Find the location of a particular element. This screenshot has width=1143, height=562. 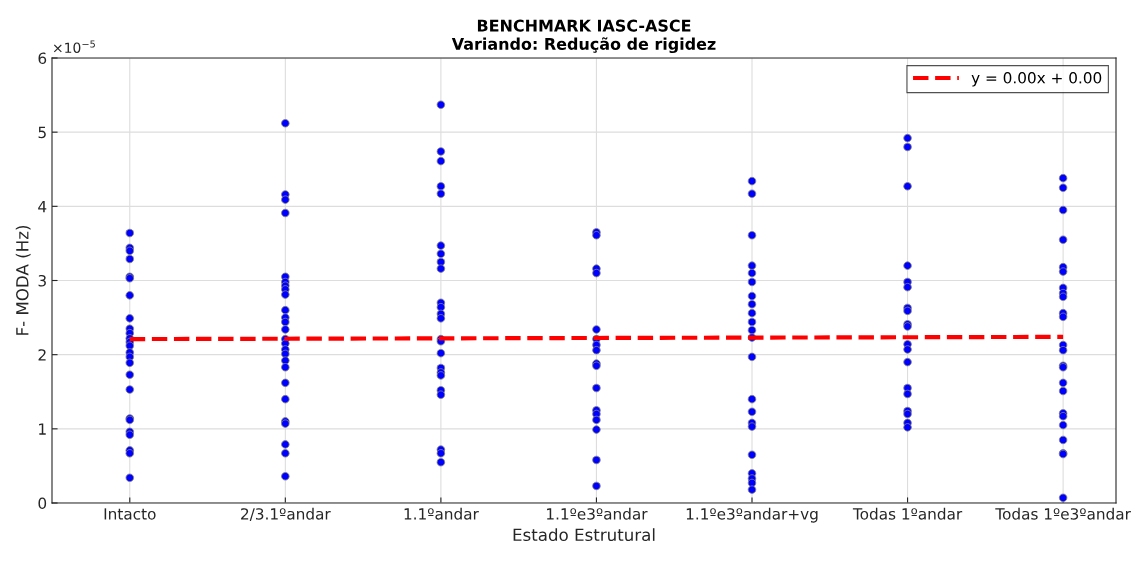

text: ×10$^{−5}$ is located at coordinates (74, 46).